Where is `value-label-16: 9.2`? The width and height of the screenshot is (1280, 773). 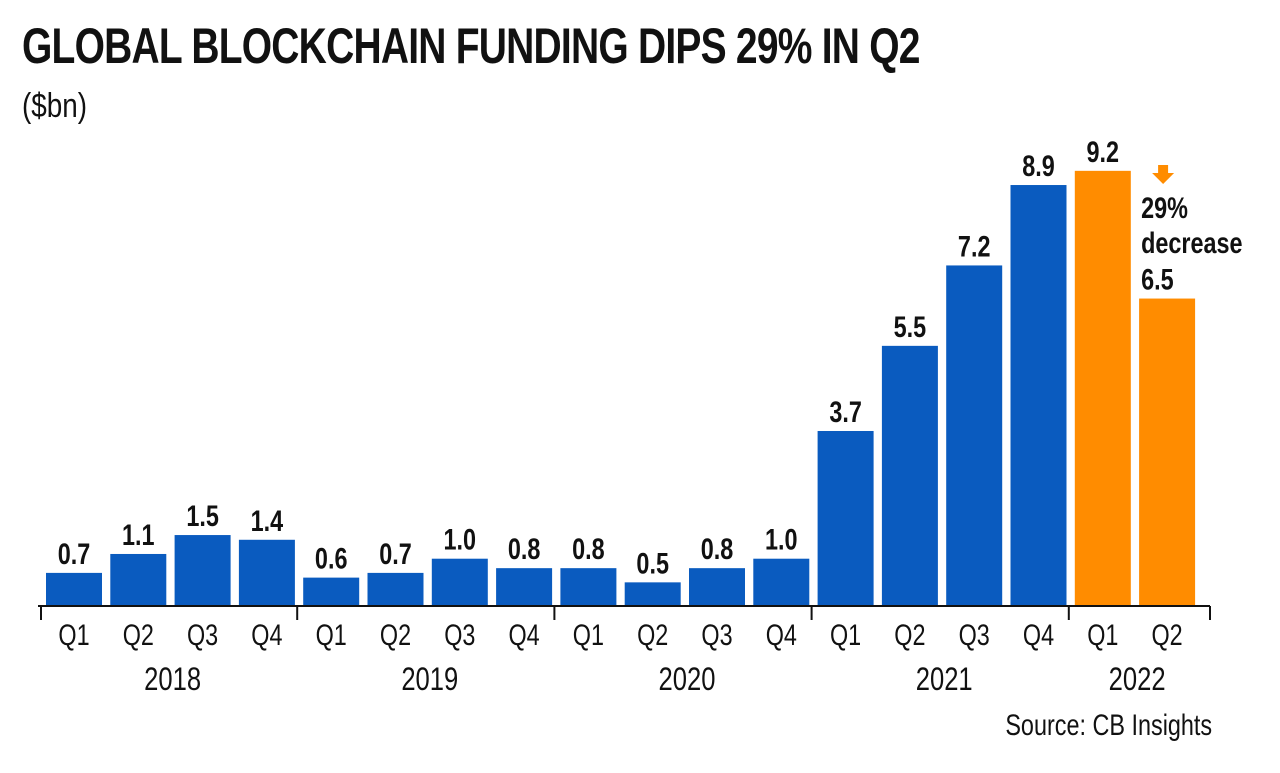 value-label-16: 9.2 is located at coordinates (1103, 151).